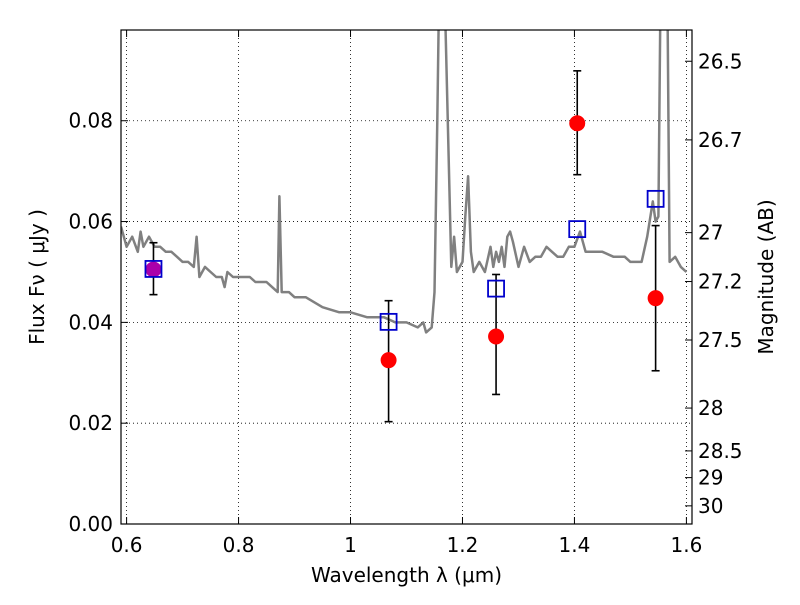  I want to click on right-tick-label: 30, so click(710, 506).